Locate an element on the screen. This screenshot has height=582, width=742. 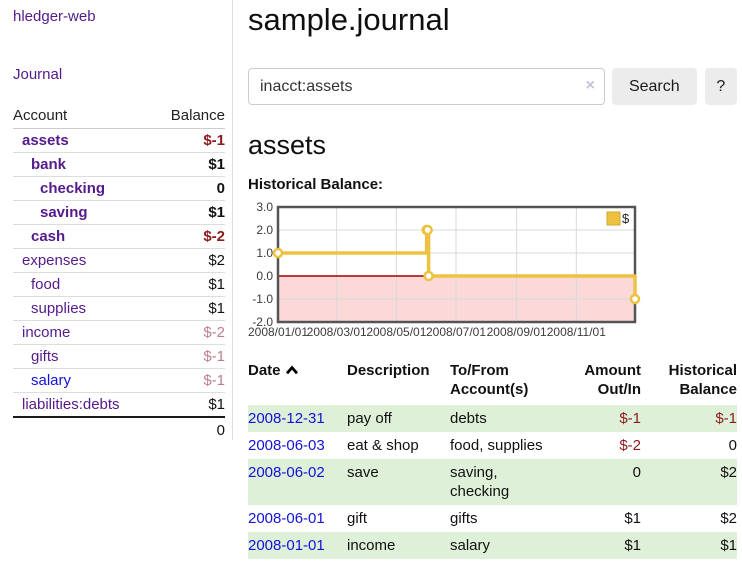
svg-text: 2008/03/01 is located at coordinates (337, 332).